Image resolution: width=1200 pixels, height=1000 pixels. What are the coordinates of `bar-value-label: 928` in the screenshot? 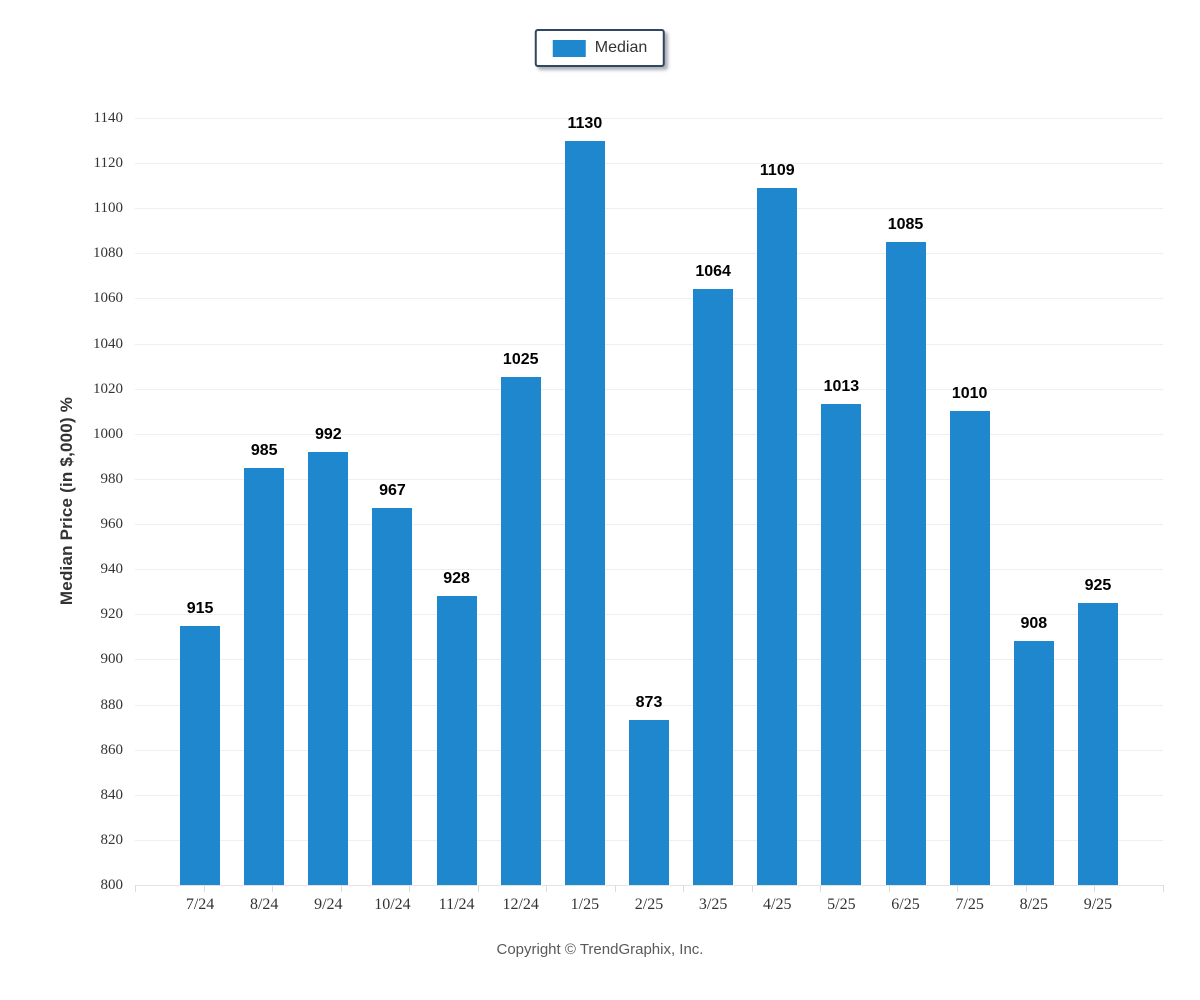 It's located at (456, 579).